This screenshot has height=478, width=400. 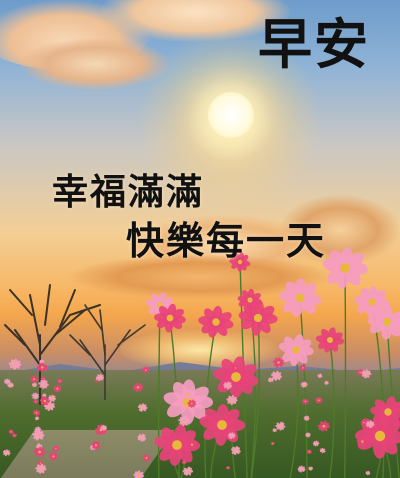 I want to click on cloud, so click(x=95, y=64).